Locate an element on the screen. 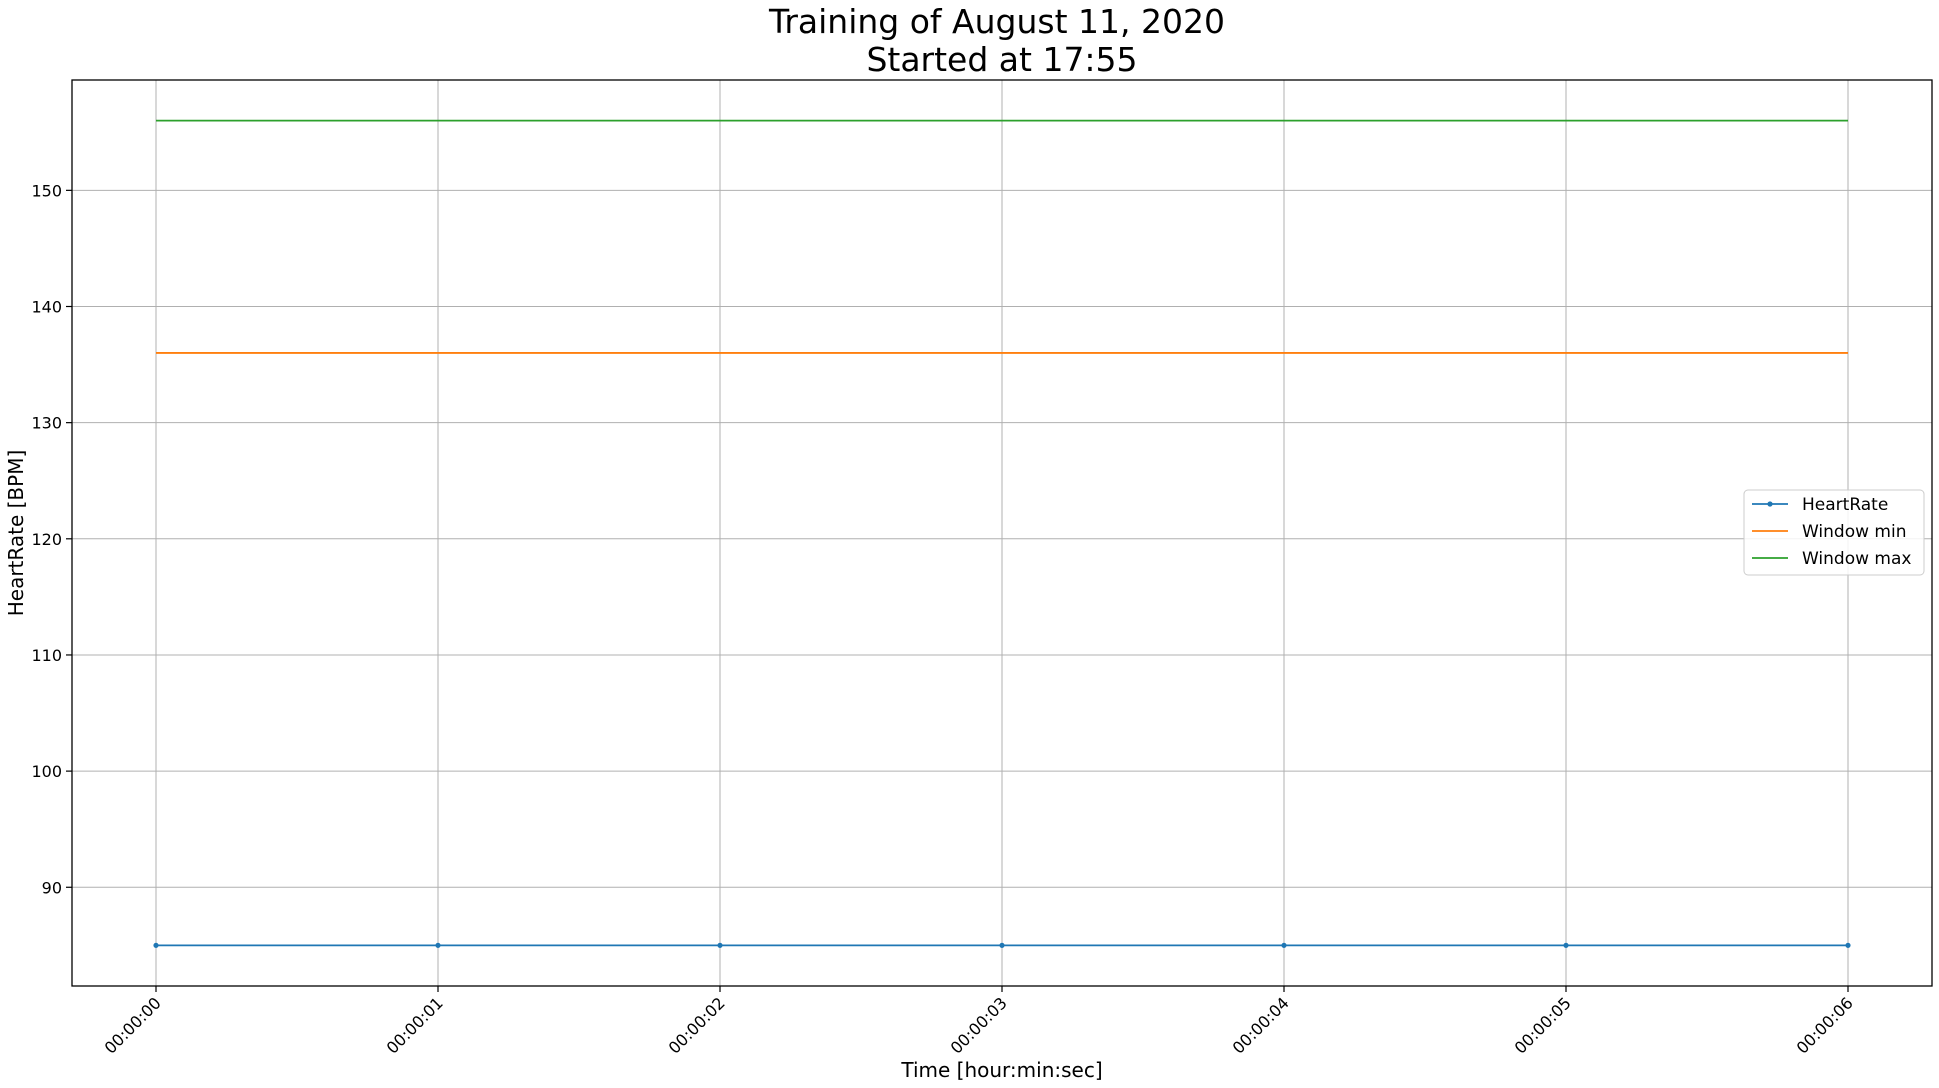 The width and height of the screenshot is (1939, 1088). legend-entries: HeartRate Window min Window max is located at coordinates (1831, 532).